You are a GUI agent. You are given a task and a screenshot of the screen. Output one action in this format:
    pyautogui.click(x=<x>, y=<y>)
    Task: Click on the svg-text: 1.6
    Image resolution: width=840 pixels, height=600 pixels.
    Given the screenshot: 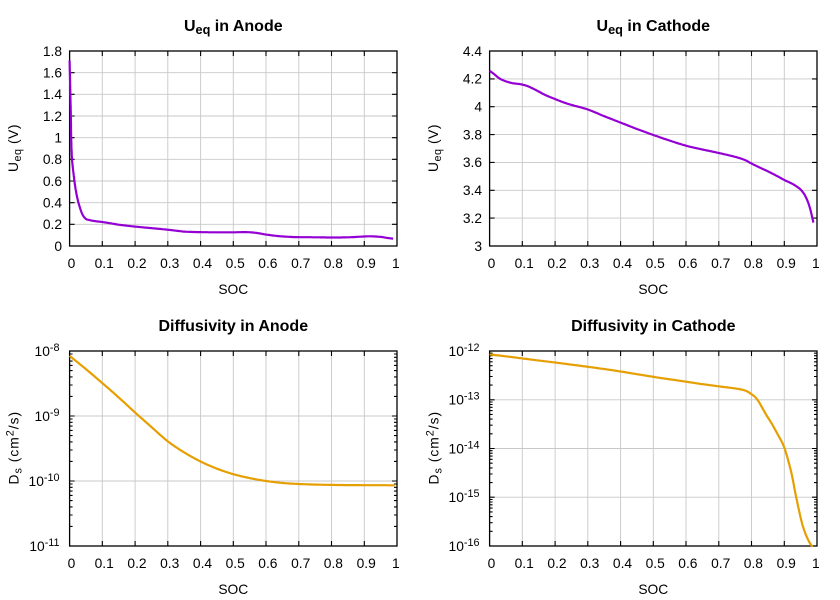 What is the action you would take?
    pyautogui.click(x=53, y=73)
    